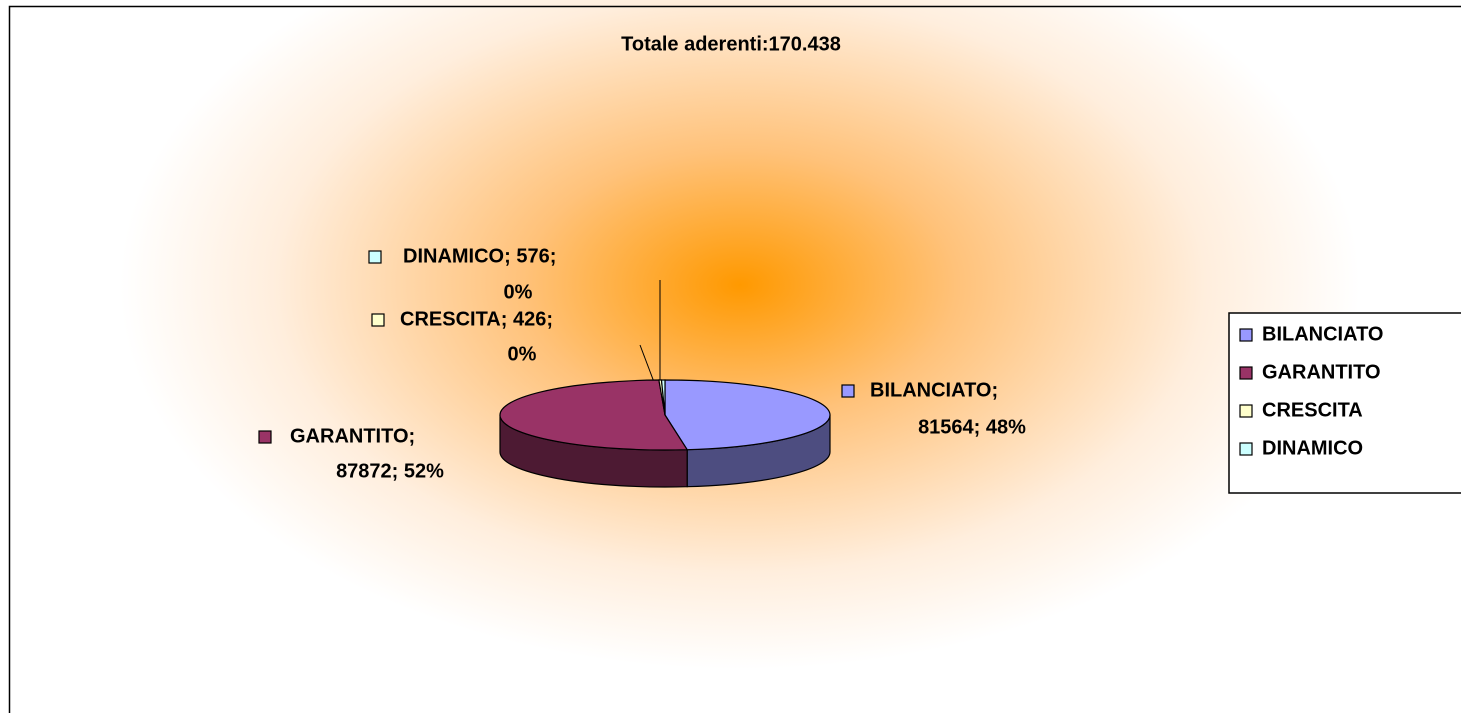  Describe the element at coordinates (1312, 448) in the screenshot. I see `legend-label: DINAMICO` at that location.